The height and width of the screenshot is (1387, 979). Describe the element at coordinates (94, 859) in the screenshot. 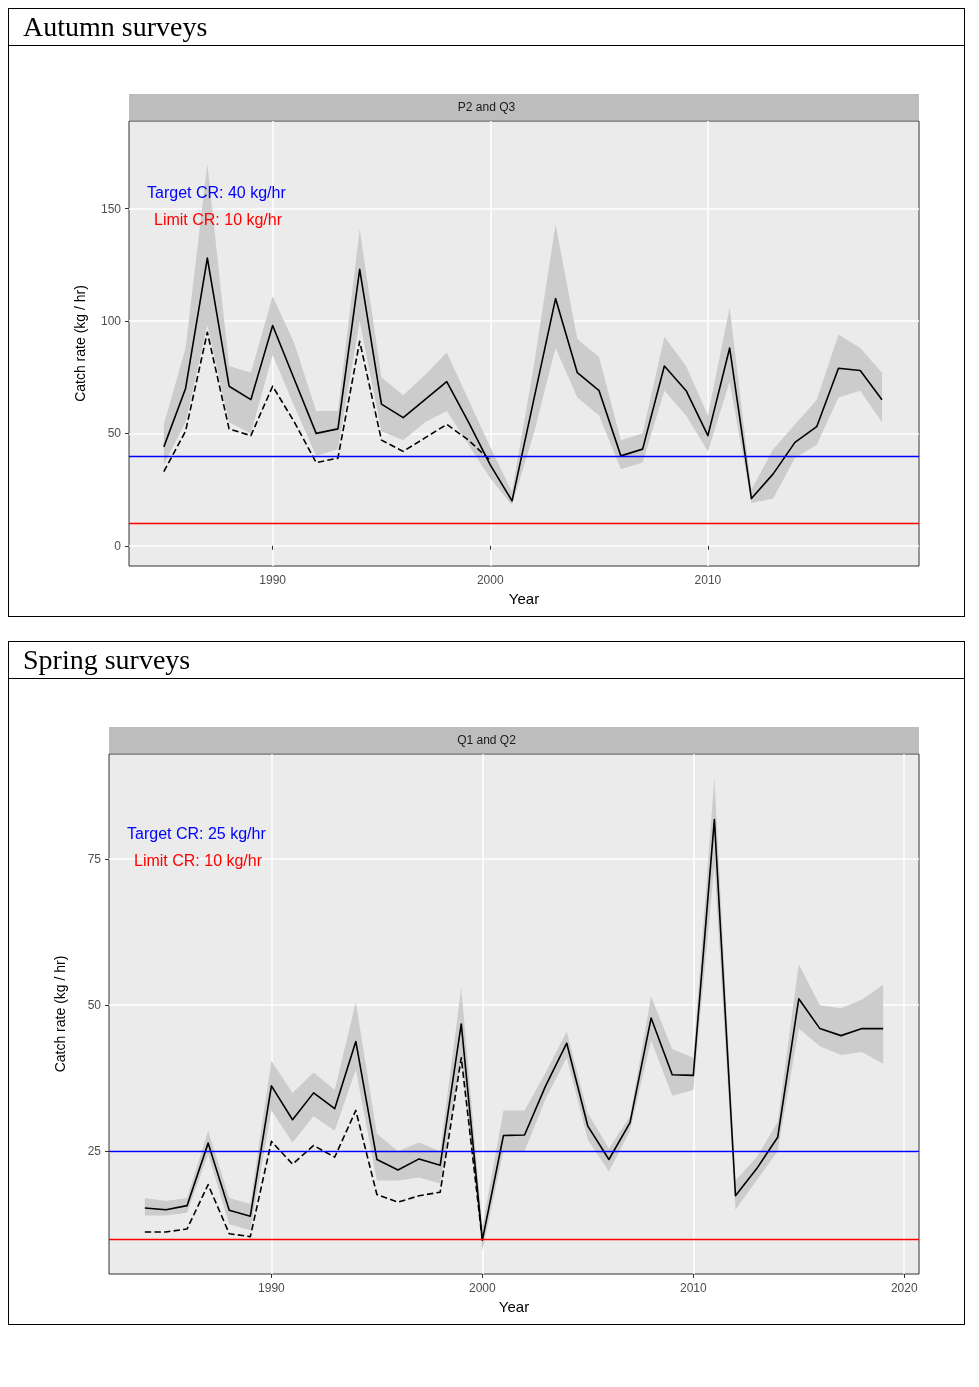

I see `y-tick-label: 75` at that location.